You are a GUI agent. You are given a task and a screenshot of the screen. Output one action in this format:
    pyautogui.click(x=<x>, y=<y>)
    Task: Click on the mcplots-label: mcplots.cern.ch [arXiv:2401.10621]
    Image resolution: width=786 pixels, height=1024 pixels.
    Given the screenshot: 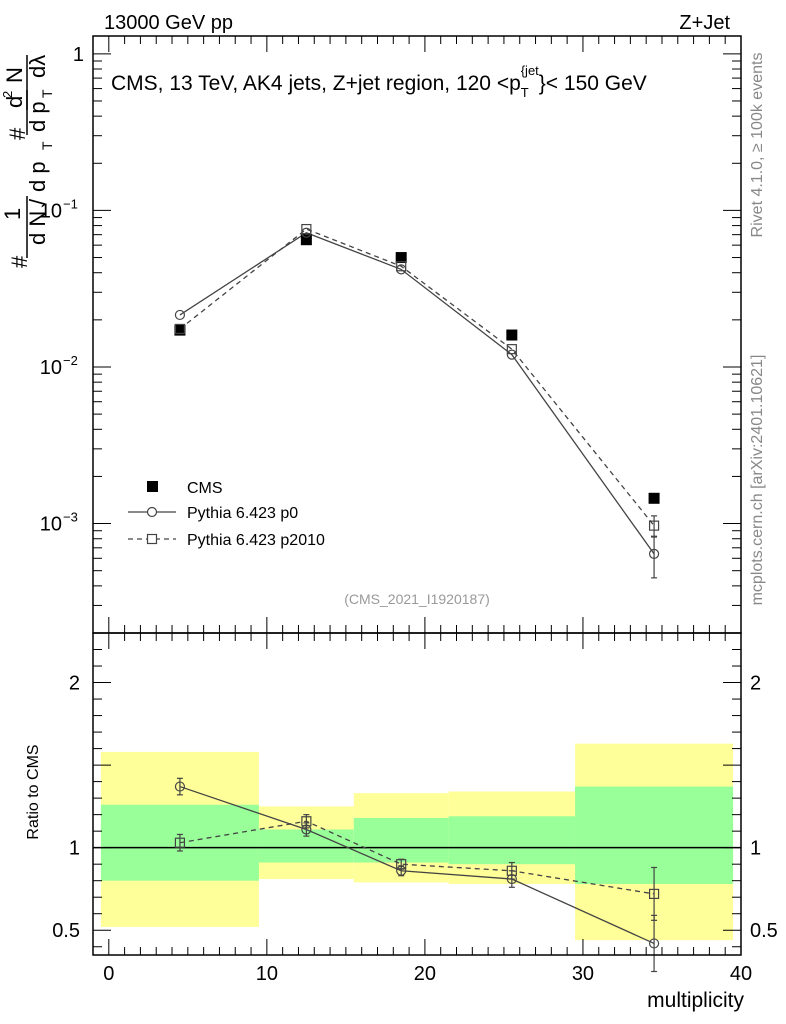 What is the action you would take?
    pyautogui.click(x=757, y=480)
    